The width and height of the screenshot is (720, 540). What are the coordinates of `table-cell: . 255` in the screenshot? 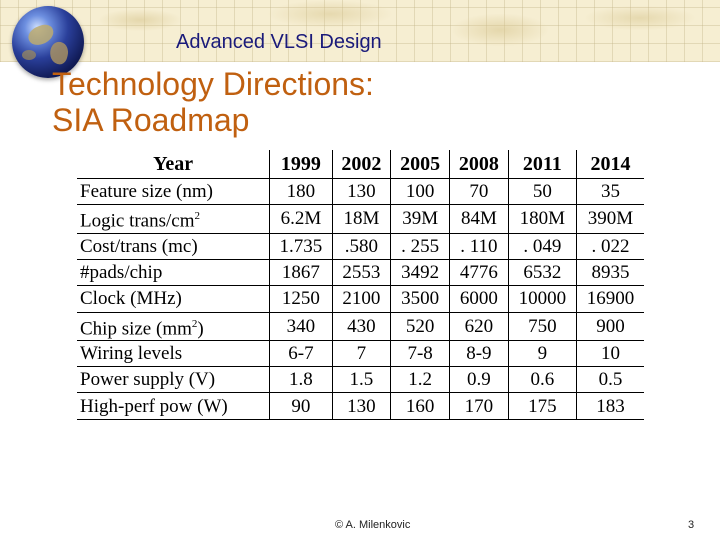 It's located at (420, 246).